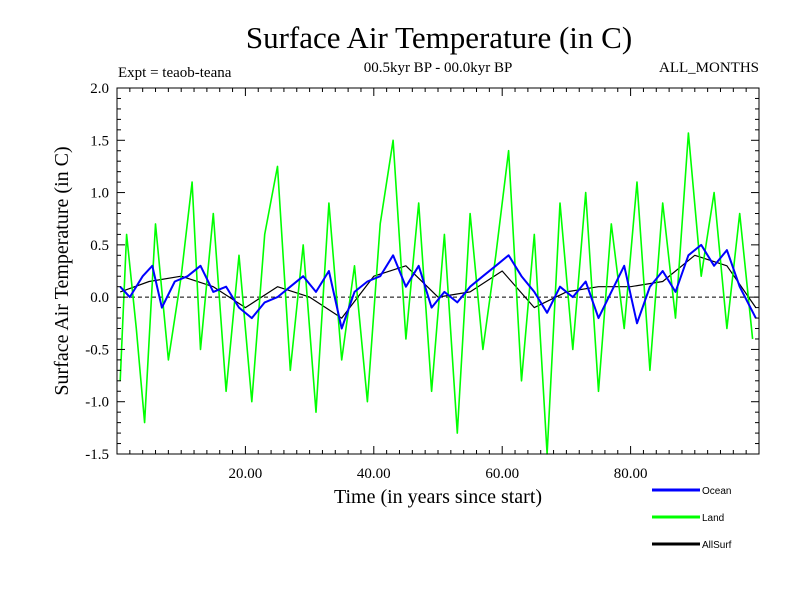 This screenshot has width=800, height=600. I want to click on chart-title: Surface Air Temperature (in C), so click(439, 37).